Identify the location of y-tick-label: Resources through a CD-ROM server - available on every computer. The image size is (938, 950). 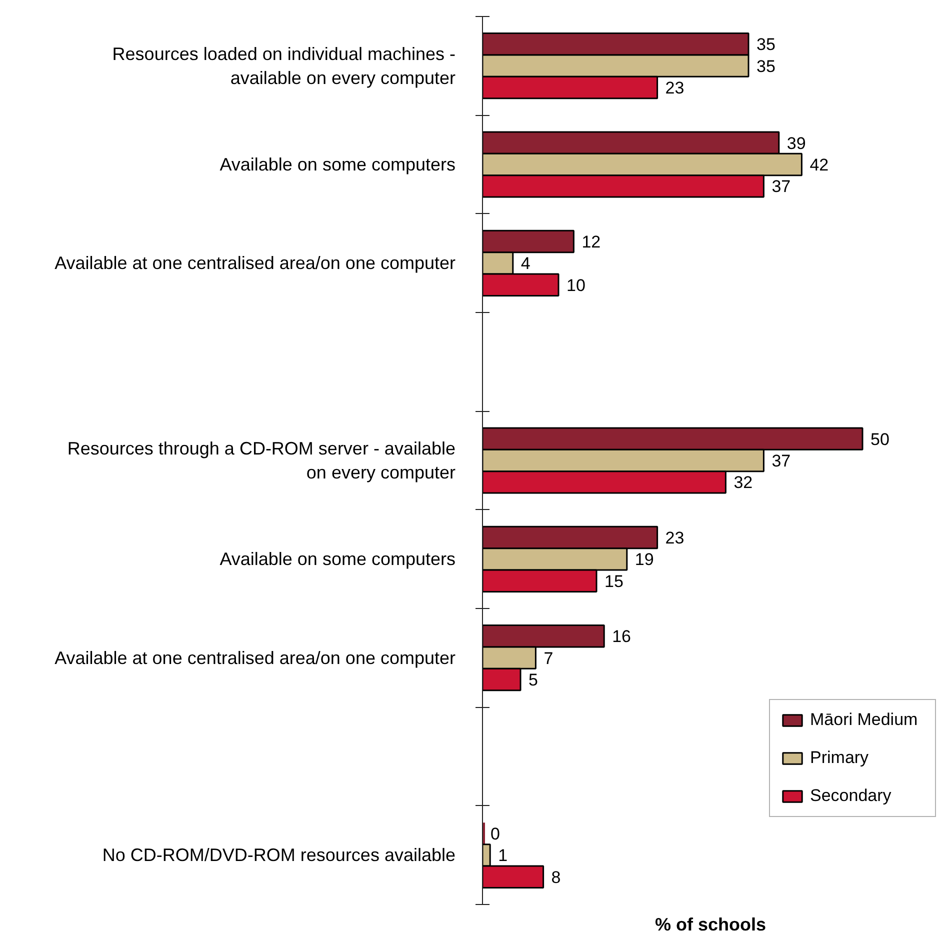
(261, 460).